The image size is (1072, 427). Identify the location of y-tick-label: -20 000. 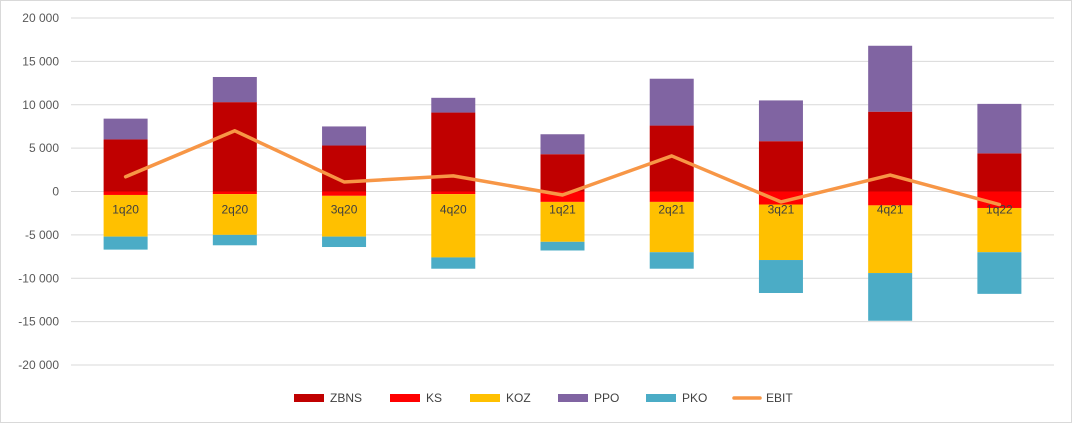
(38, 365).